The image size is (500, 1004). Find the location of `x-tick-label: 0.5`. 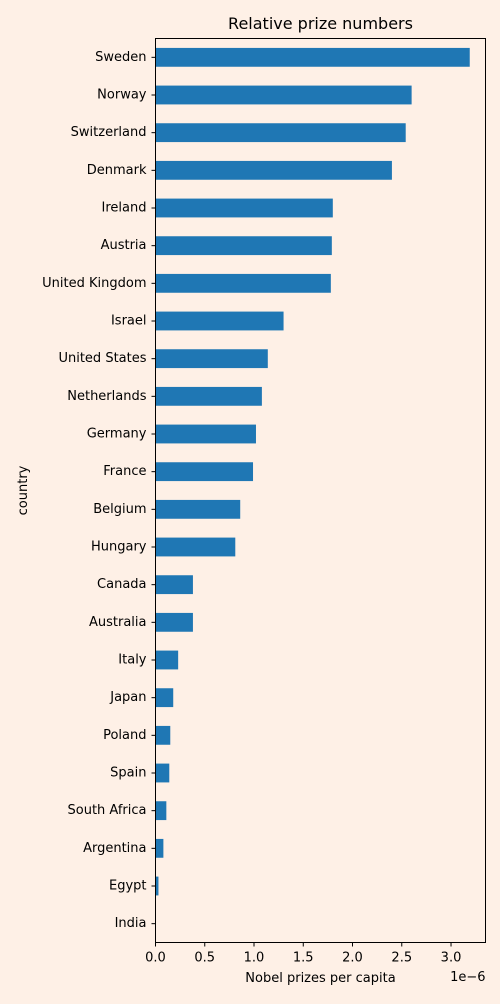

x-tick-label: 0.5 is located at coordinates (204, 958).